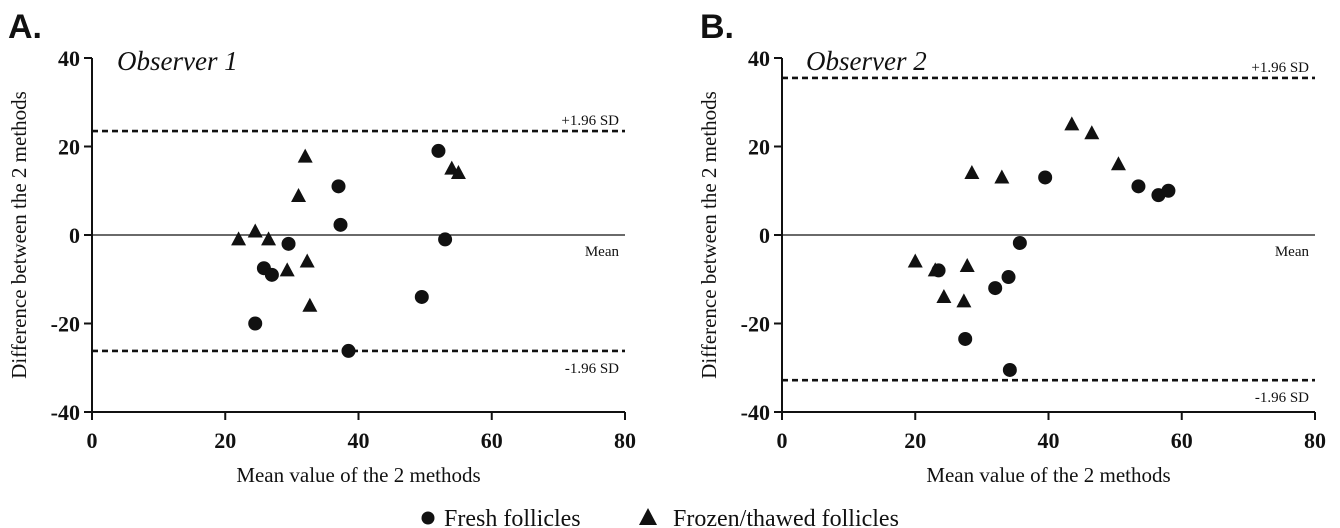  I want to click on legend-fresh-label: Fresh follicles, so click(512, 517).